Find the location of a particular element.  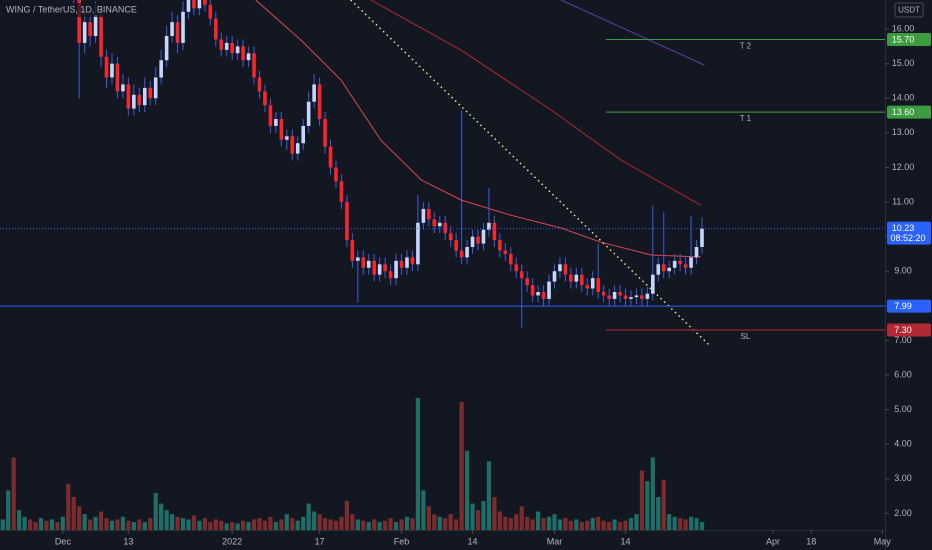

x-tick-label: 13 is located at coordinates (128, 541).